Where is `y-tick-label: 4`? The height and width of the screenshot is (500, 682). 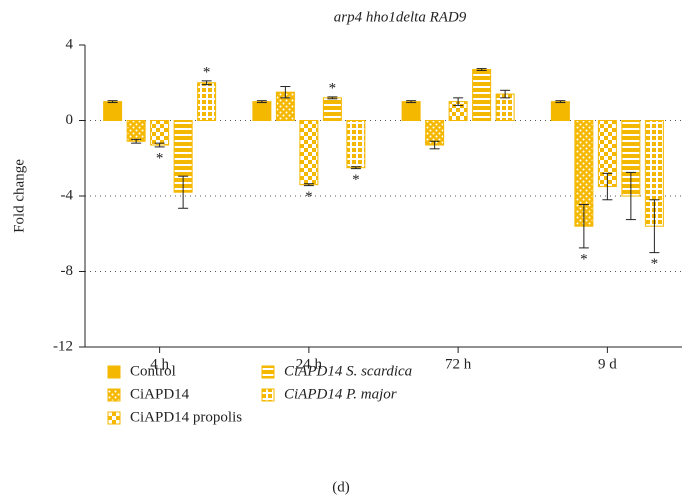 y-tick-label: 4 is located at coordinates (70, 44).